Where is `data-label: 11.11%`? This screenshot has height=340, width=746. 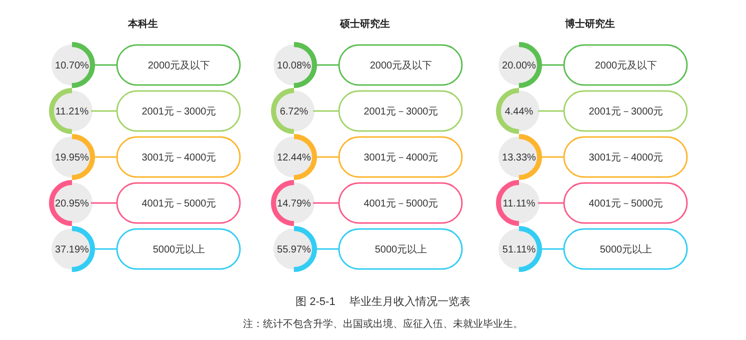 data-label: 11.11% is located at coordinates (519, 204).